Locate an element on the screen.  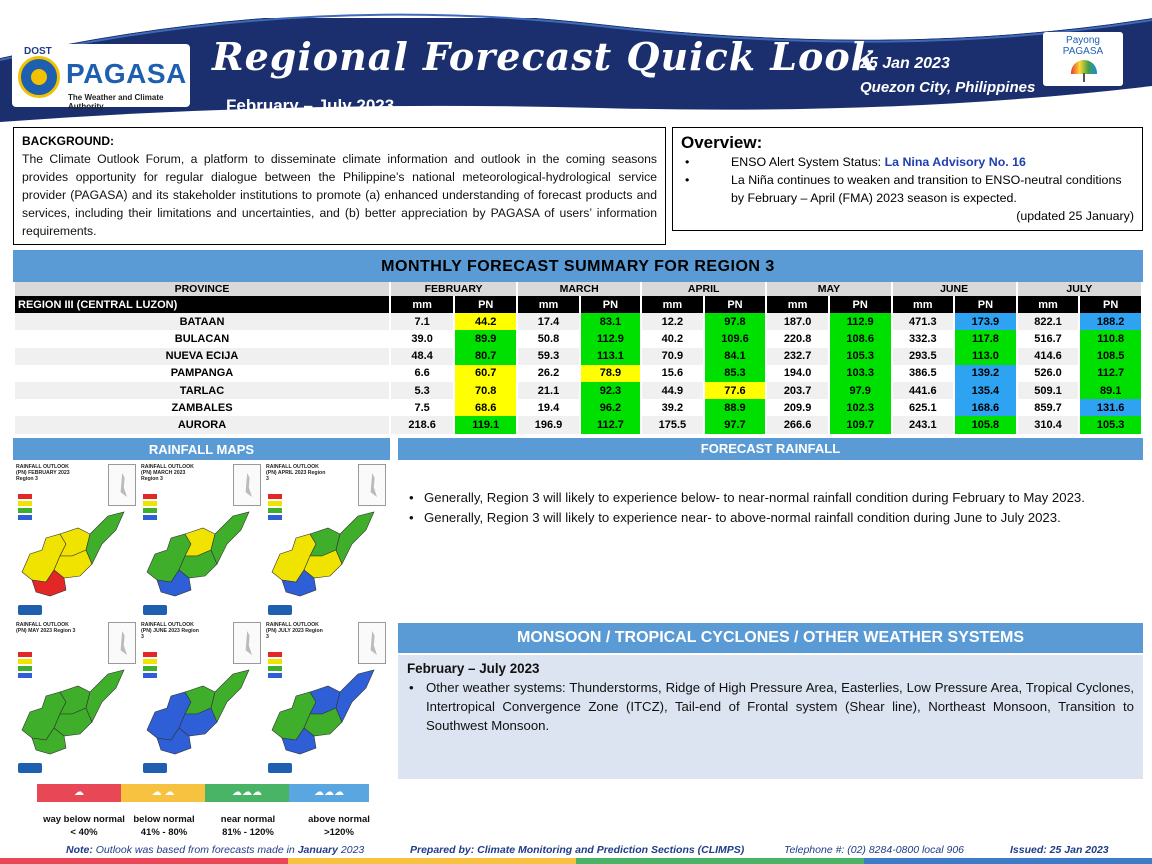
legend-label: below normal 41% - 80% is located at coordinates (164, 826).